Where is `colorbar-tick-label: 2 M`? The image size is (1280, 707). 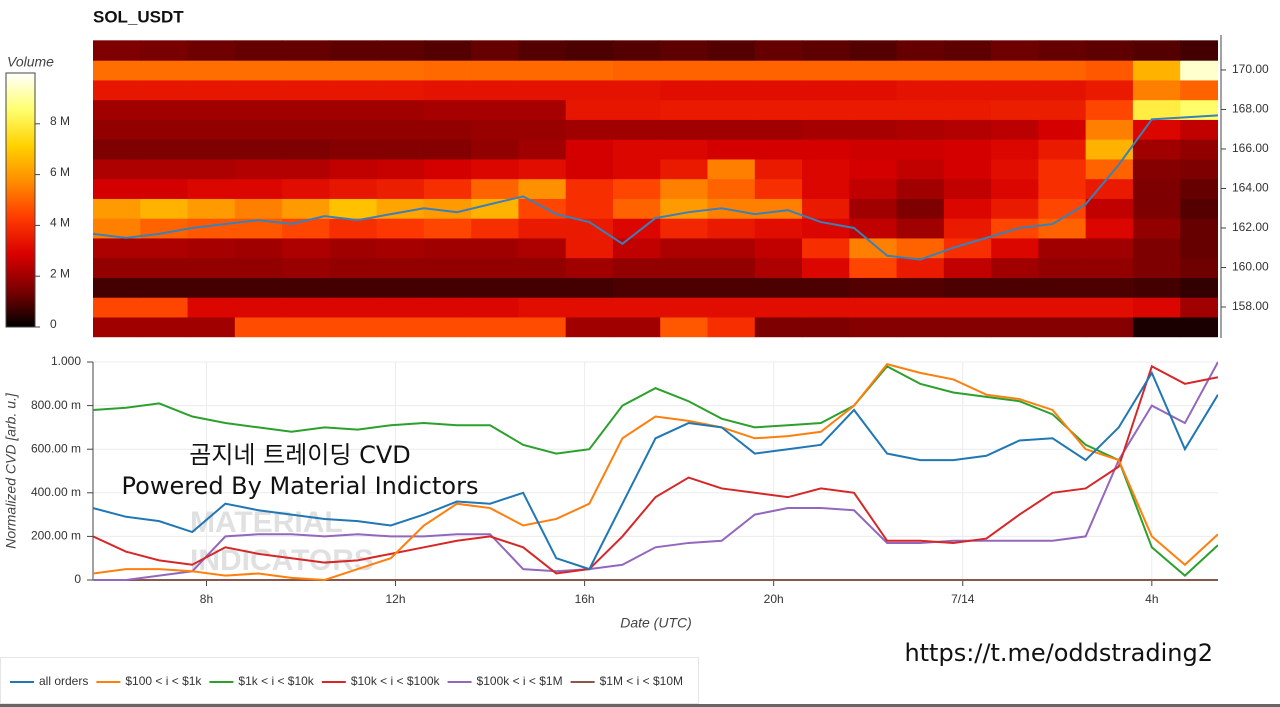 colorbar-tick-label: 2 M is located at coordinates (60, 273).